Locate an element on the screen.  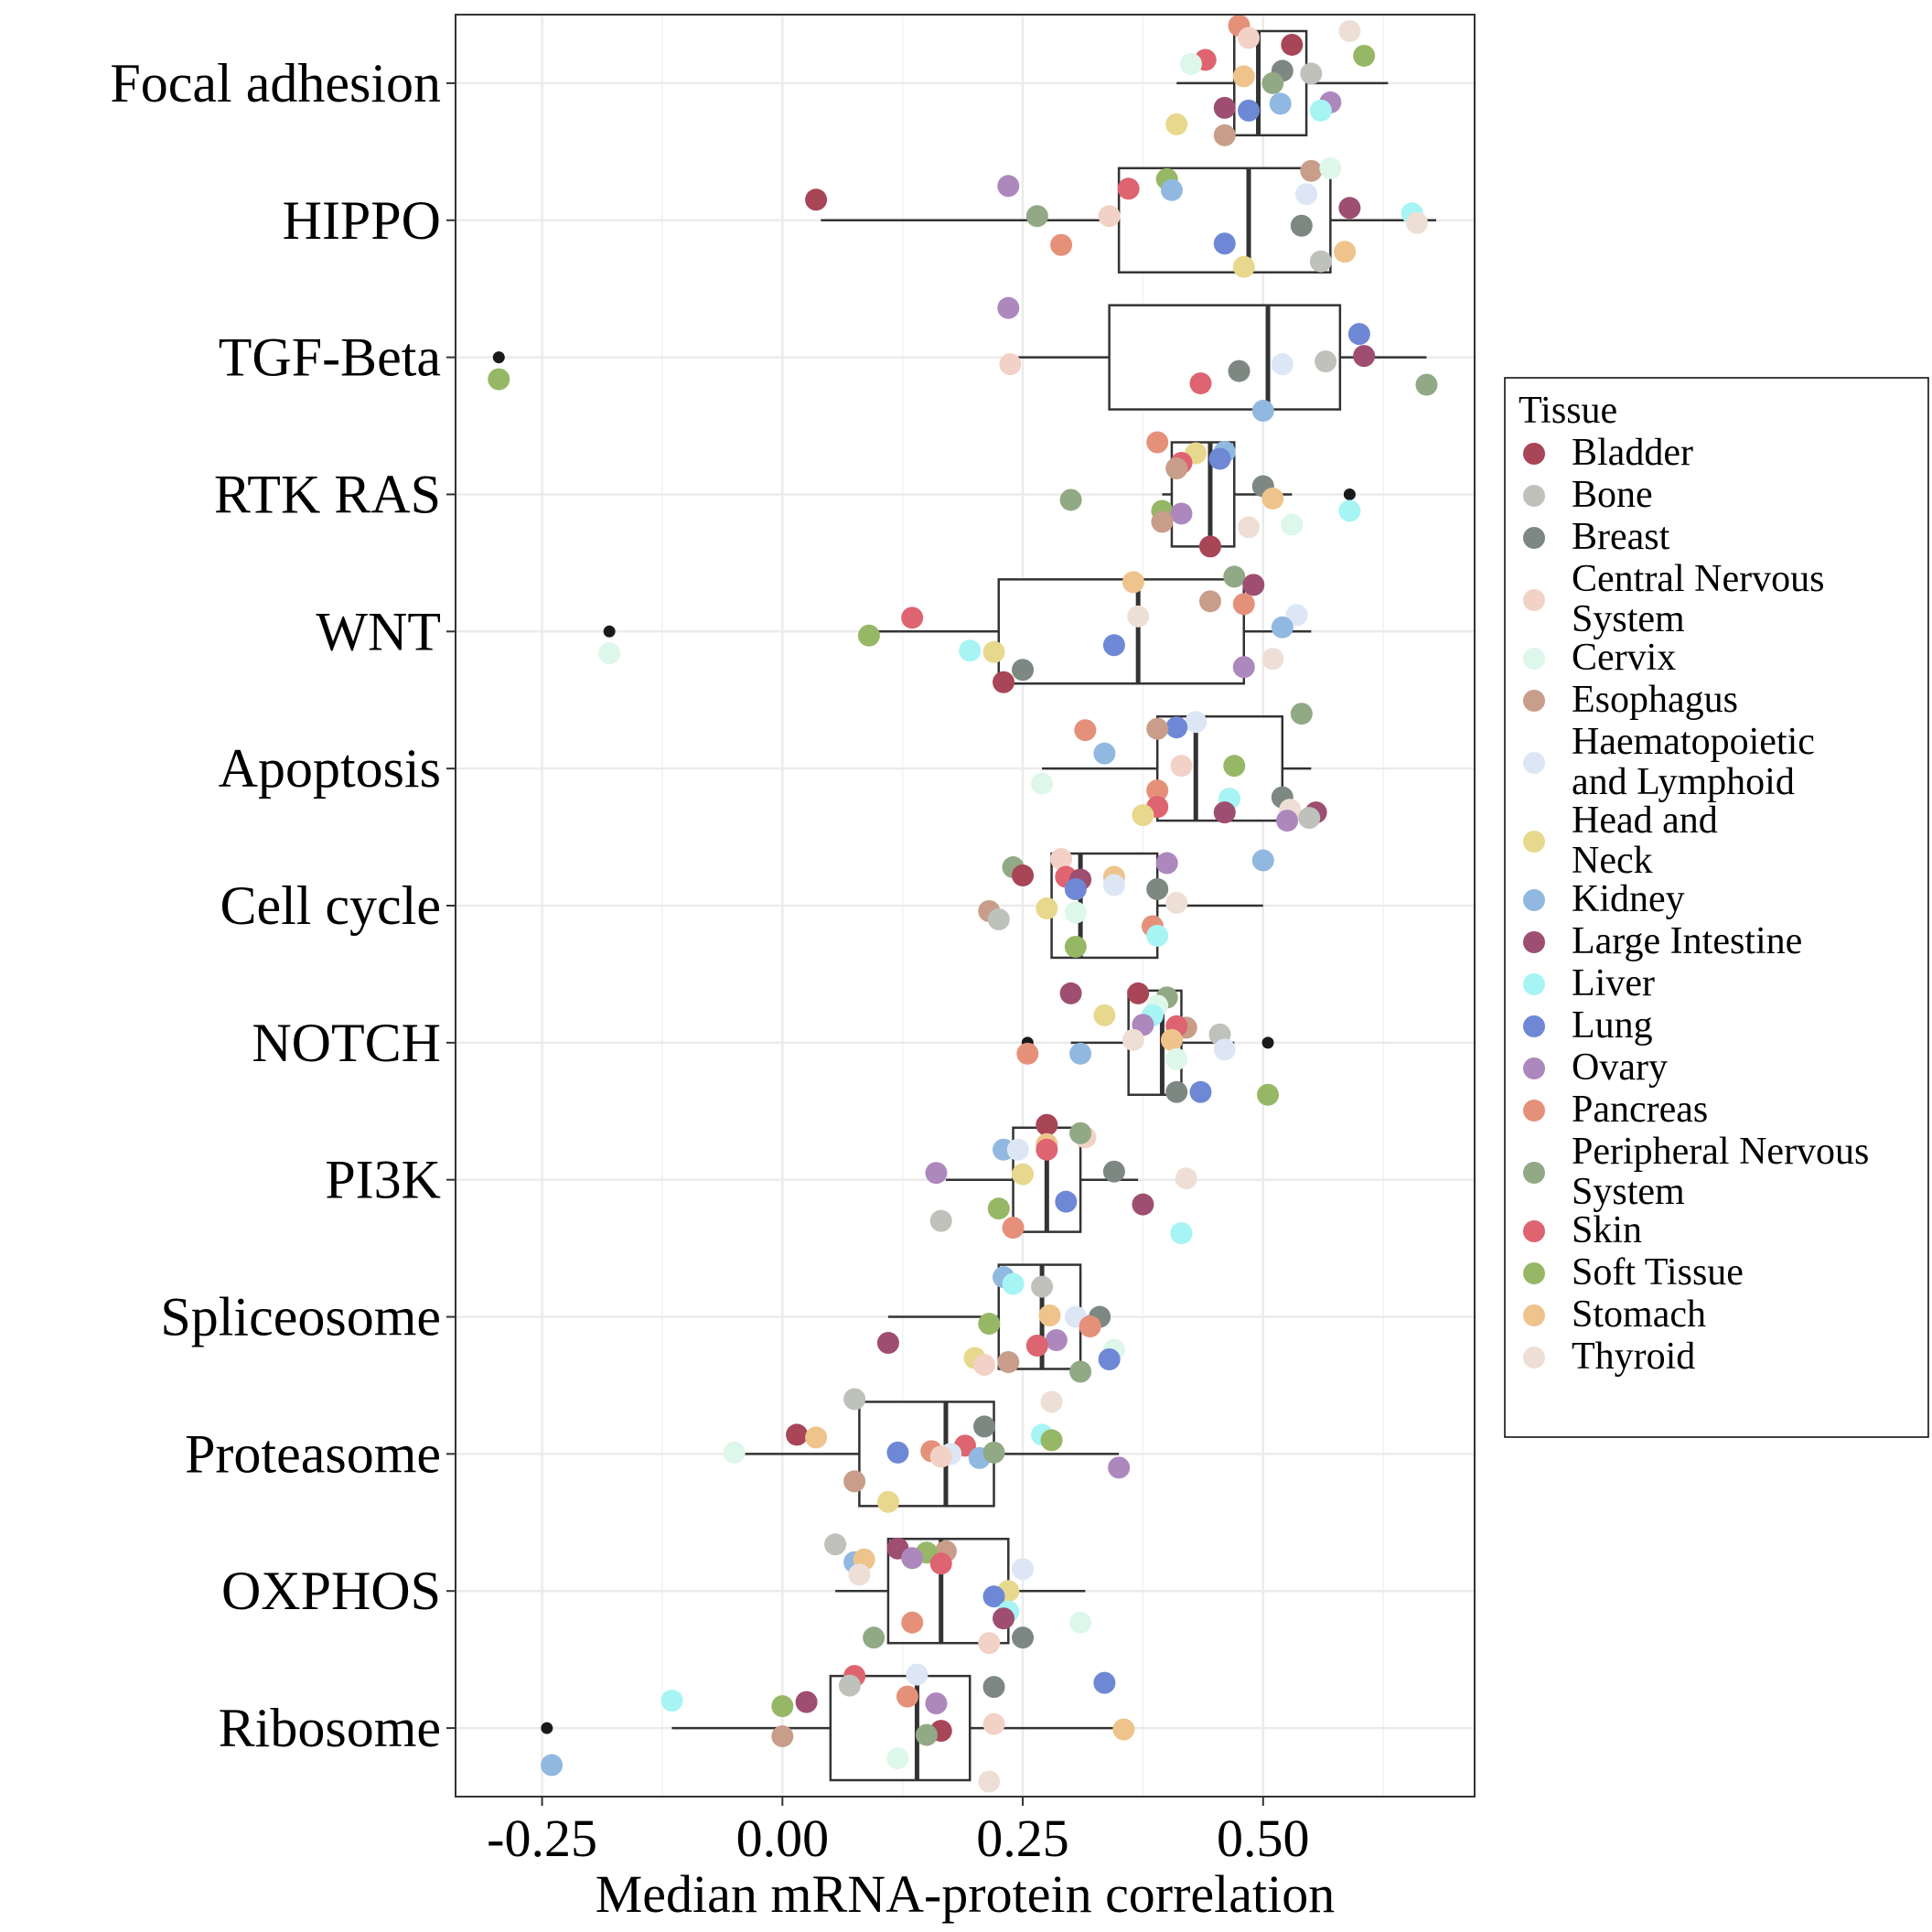
x-axis: -0.25 0.00 0.25 0.50 is located at coordinates (899, 1832).